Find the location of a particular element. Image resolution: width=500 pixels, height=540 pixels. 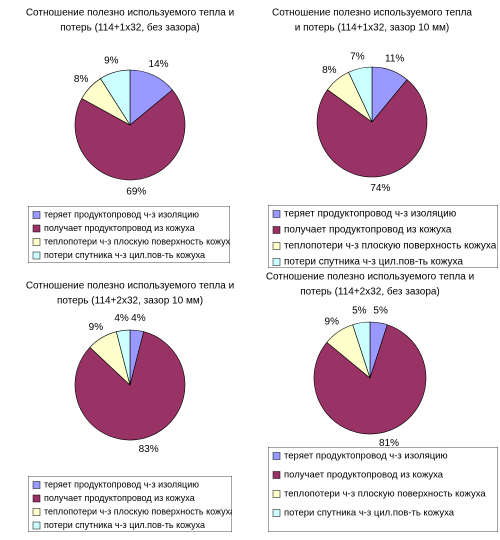

chart-title: потерь (114+2х32, зазор 10 мм) is located at coordinates (130, 301).